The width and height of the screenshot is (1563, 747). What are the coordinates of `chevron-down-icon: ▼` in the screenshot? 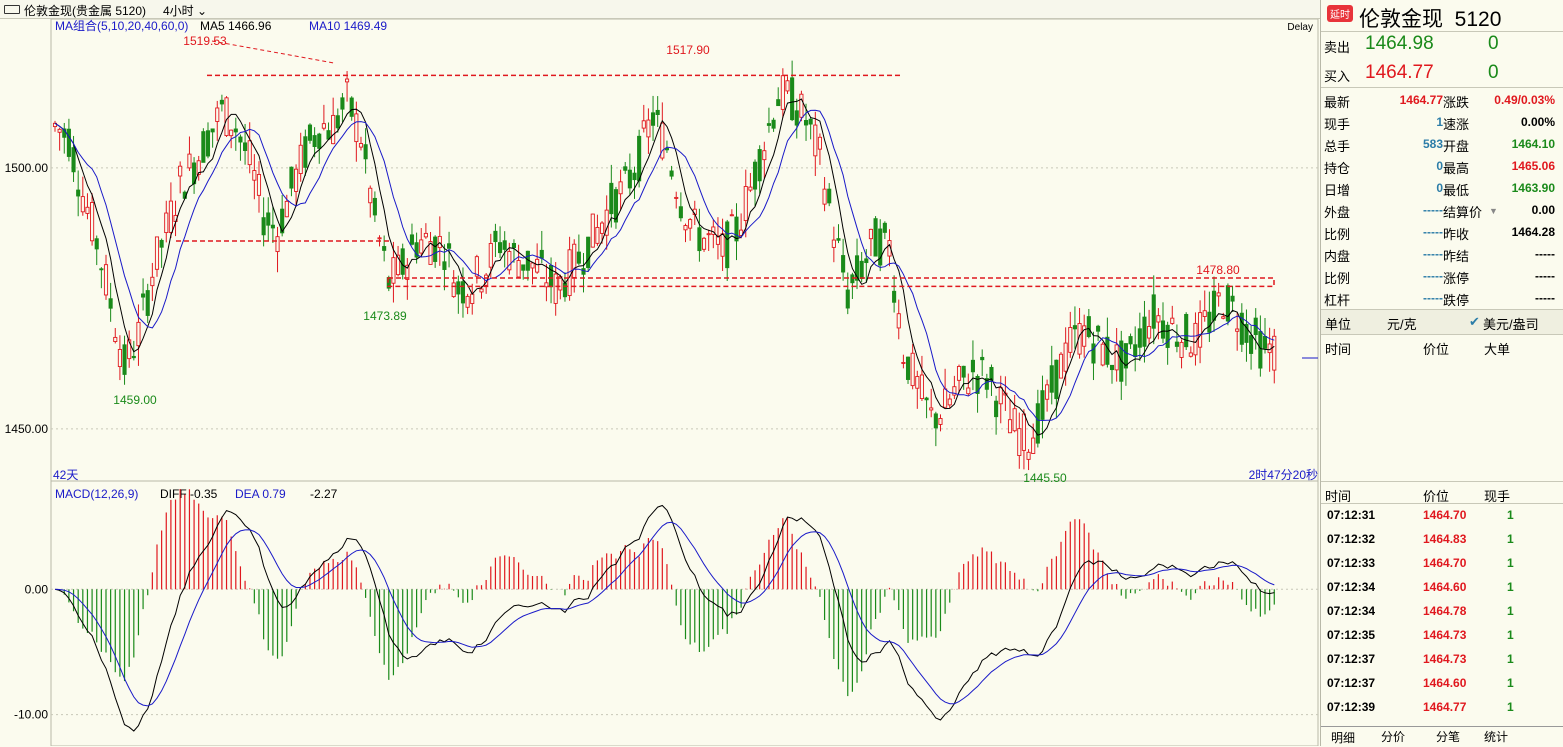 It's located at (1493, 211).